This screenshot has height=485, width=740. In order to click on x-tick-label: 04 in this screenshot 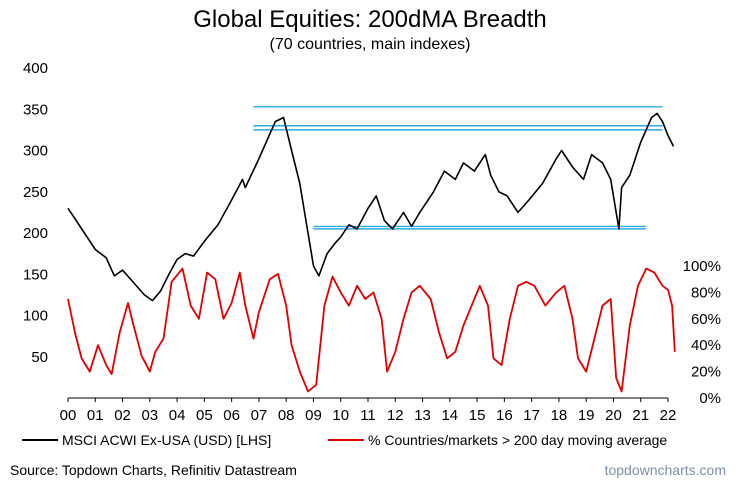, I will do `click(177, 415)`.